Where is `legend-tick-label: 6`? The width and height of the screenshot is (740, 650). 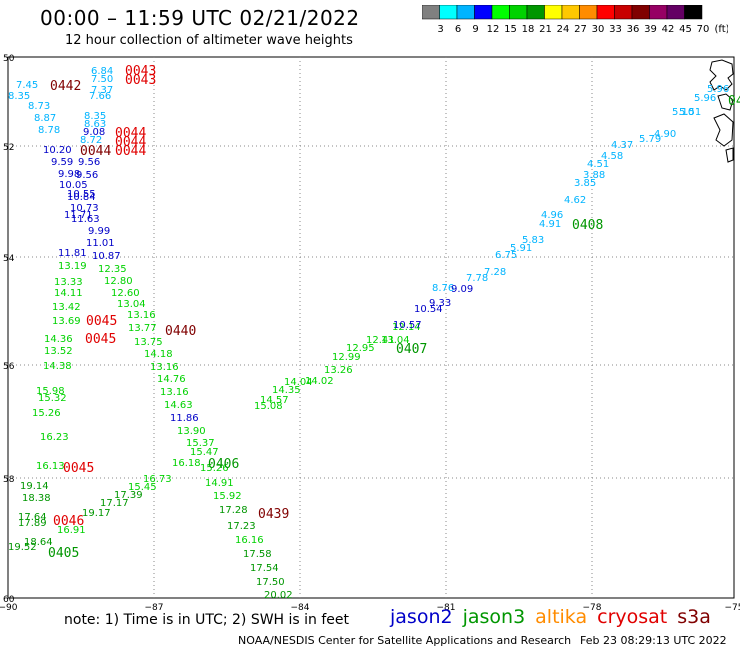 legend-tick-label: 6 is located at coordinates (458, 29).